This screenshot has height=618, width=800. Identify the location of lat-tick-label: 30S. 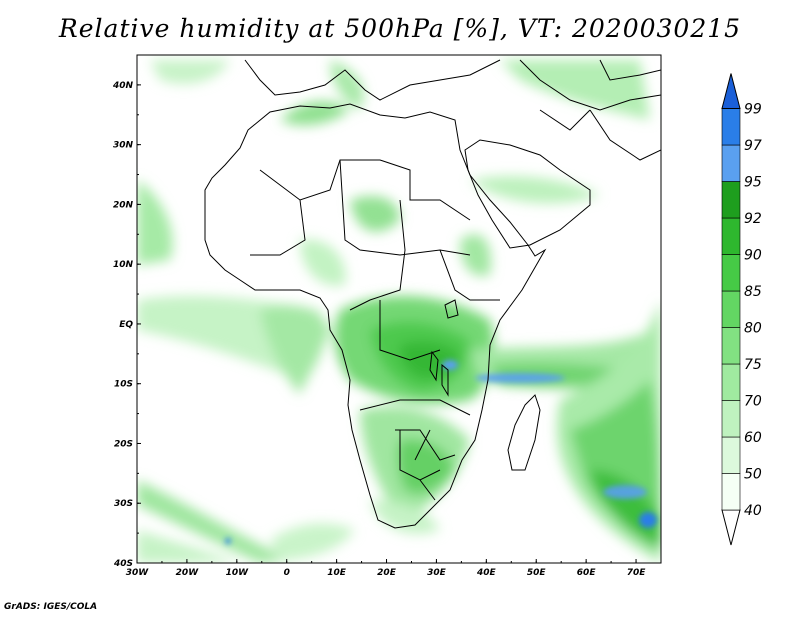
(123, 504).